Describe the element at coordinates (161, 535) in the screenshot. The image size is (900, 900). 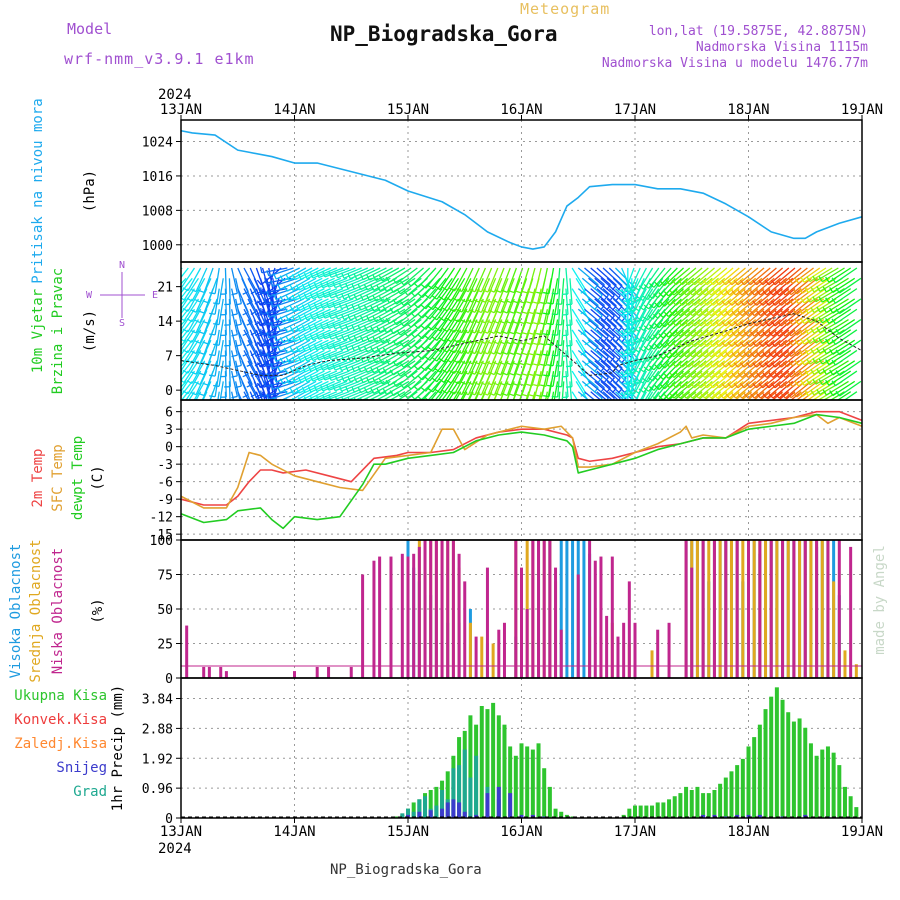
I see `temperature-ytick-label: -15` at that location.